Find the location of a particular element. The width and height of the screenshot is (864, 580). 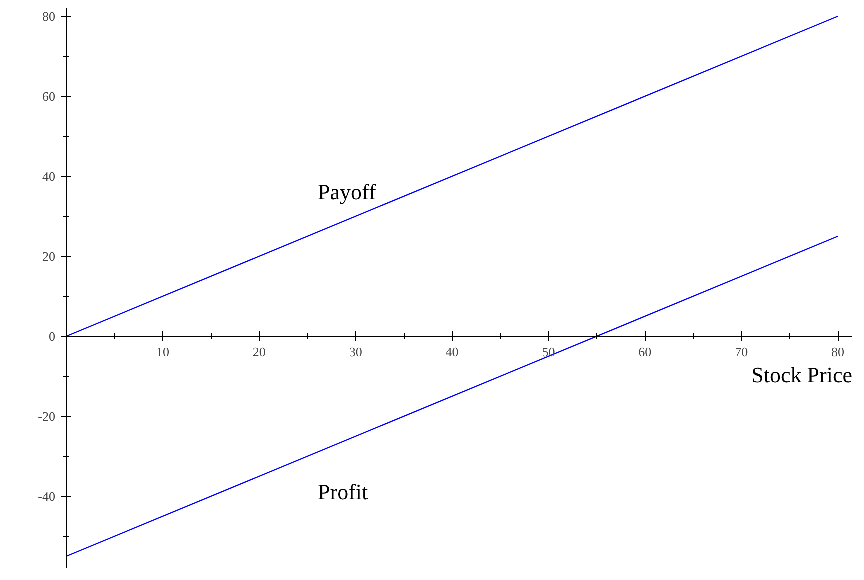

x-tick-label: 40 is located at coordinates (452, 352).